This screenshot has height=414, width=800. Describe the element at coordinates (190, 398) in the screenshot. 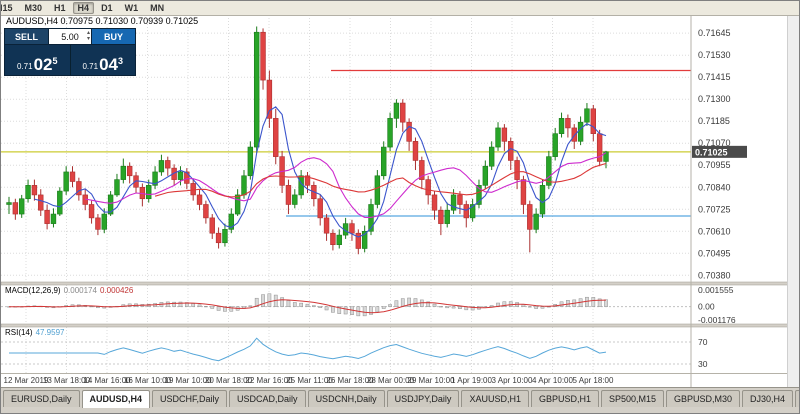

I see `chart-tab-usdchf-daily: USDCHF,Daily` at that location.